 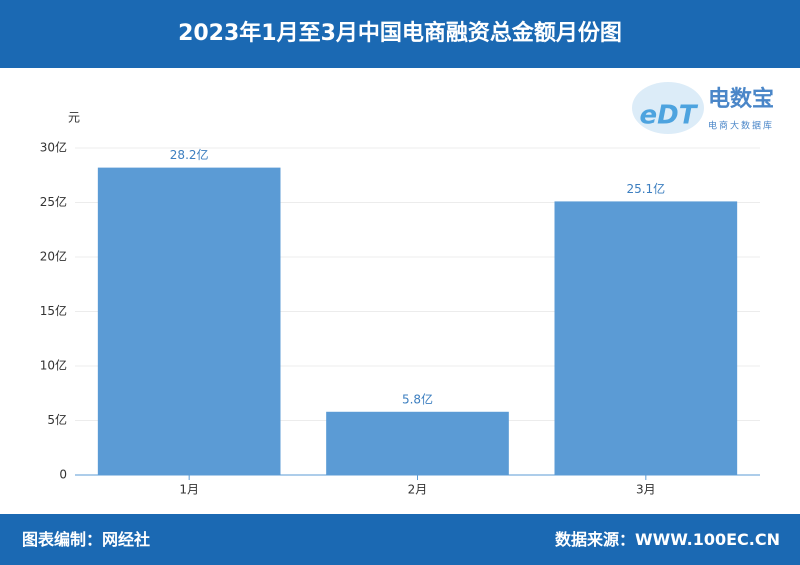 I want to click on value-label: 5.8亿, so click(x=417, y=398).